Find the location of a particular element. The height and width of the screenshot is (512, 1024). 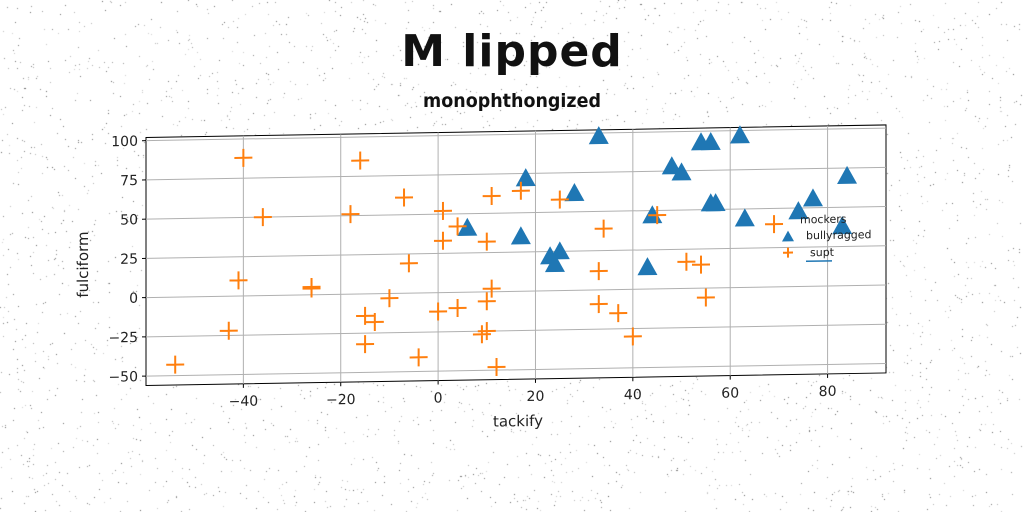

legend-marker-bullyragged is located at coordinates (788, 236).